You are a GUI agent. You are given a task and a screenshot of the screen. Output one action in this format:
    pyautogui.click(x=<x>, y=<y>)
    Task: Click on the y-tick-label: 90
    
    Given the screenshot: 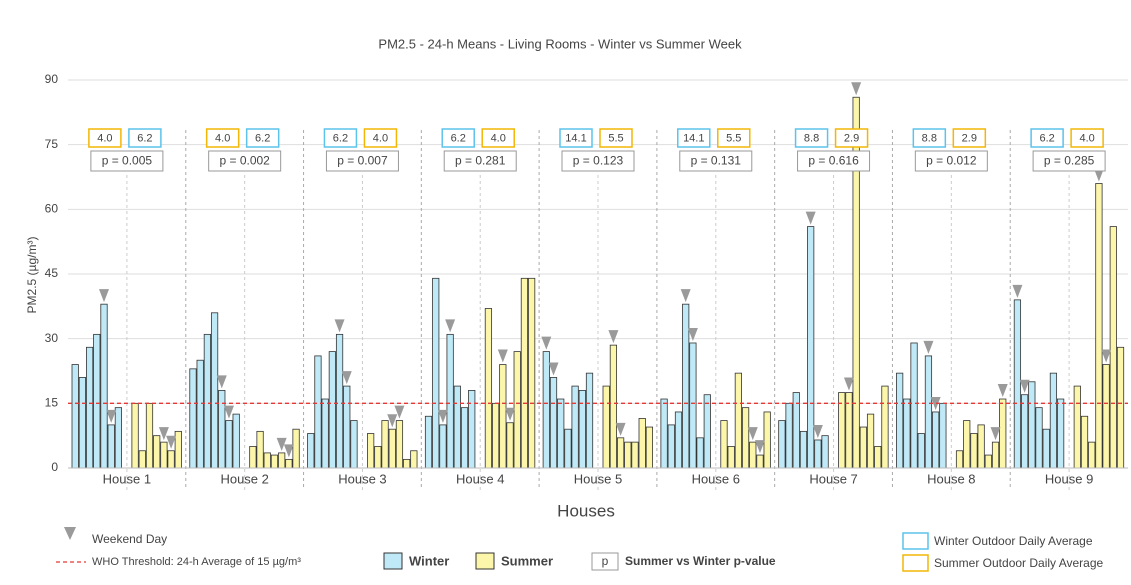 What is the action you would take?
    pyautogui.click(x=52, y=79)
    